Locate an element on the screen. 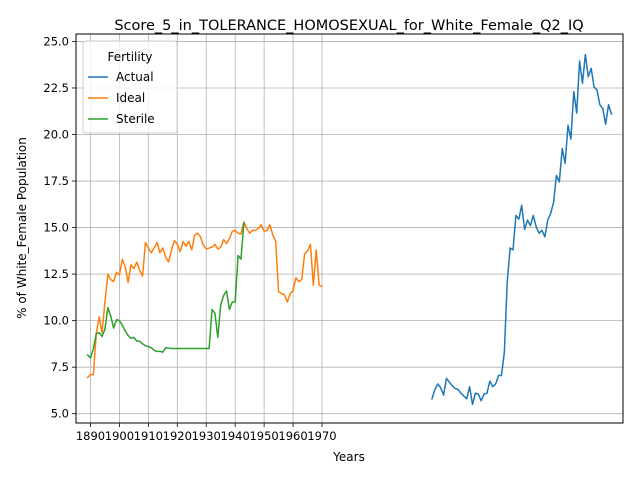 The image size is (640, 480). x-tick-label: 1890 is located at coordinates (90, 436).